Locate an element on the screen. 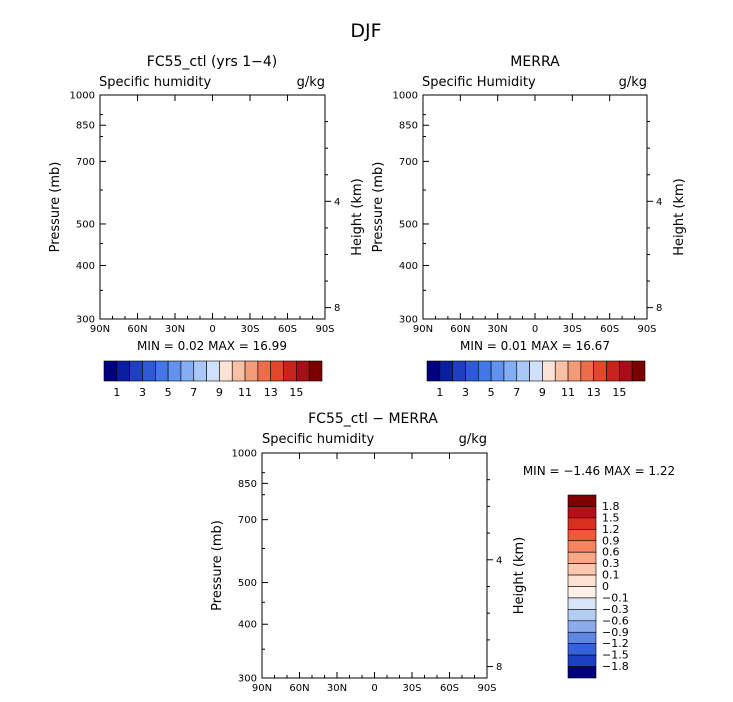  panel-model-units: g/kg is located at coordinates (311, 82).